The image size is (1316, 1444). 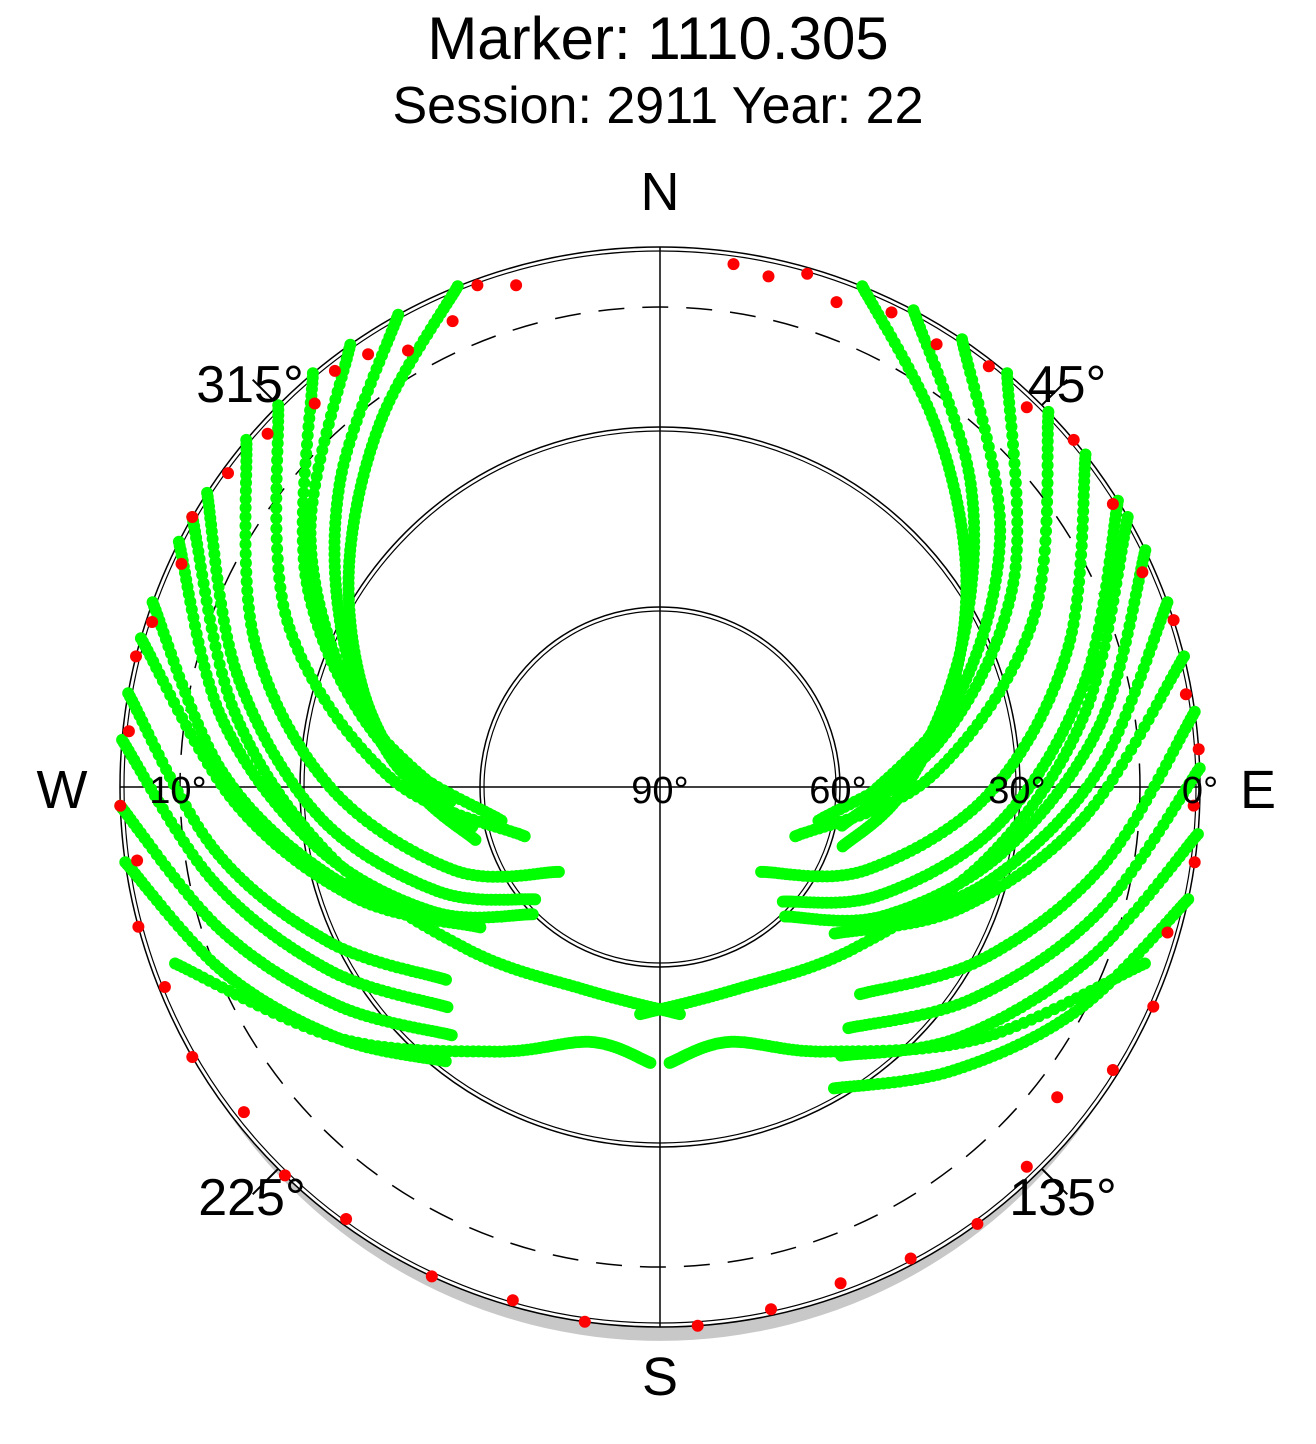 What do you see at coordinates (659, 791) in the screenshot?
I see `elevation-label-90: 90°` at bounding box center [659, 791].